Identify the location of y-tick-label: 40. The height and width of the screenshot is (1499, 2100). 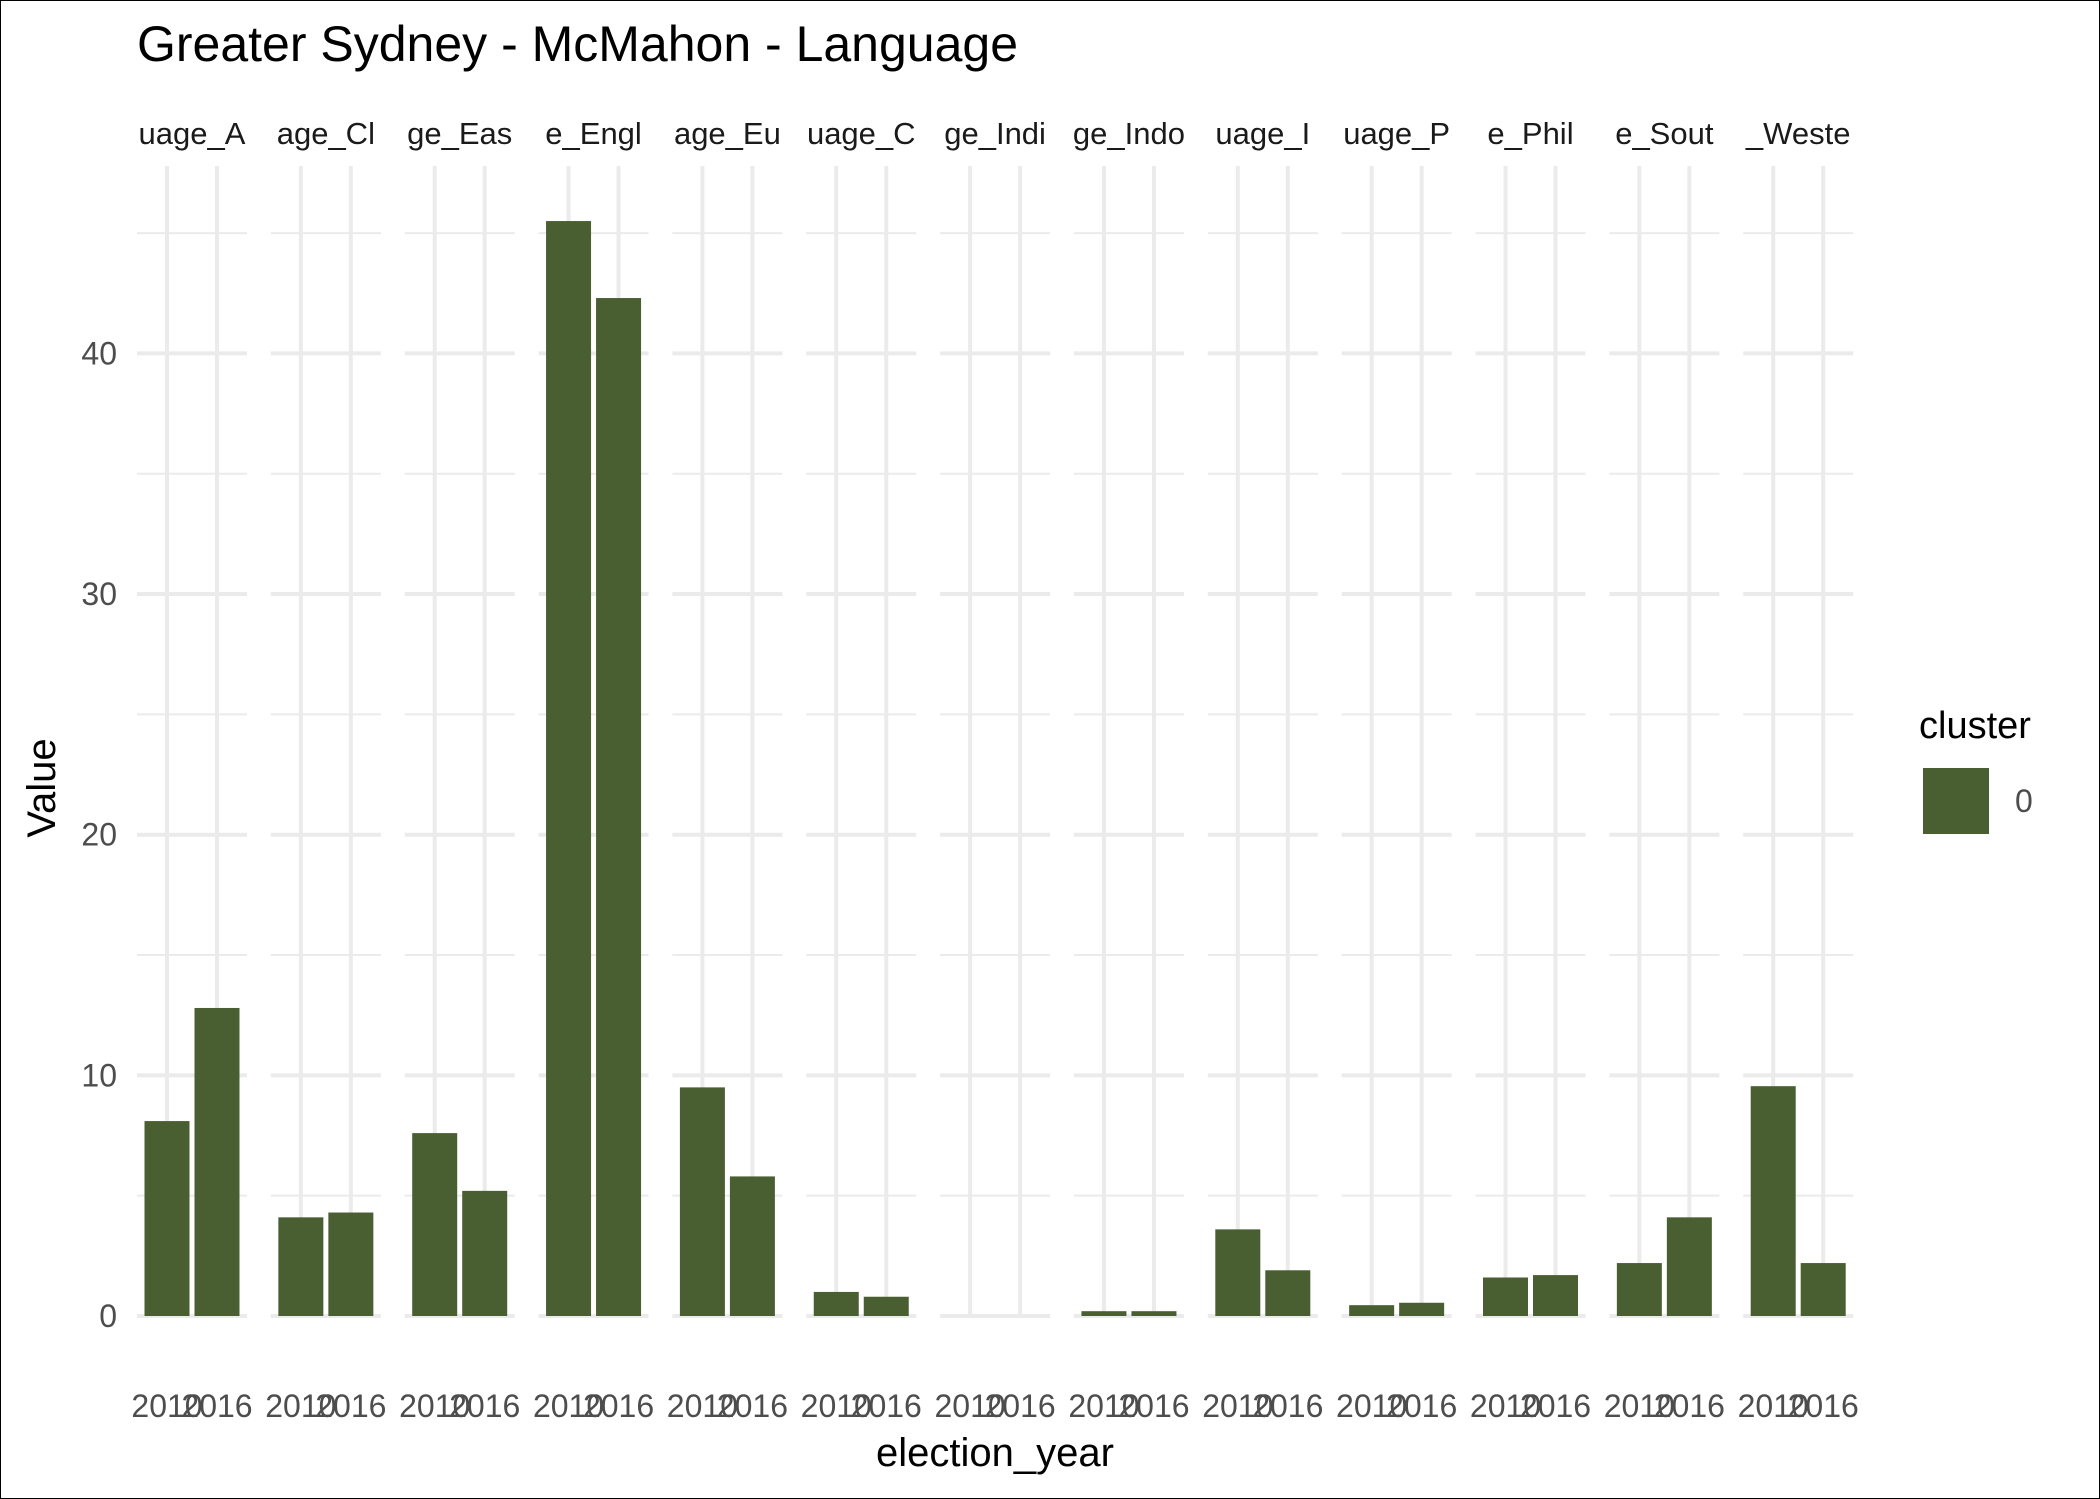
(99, 353).